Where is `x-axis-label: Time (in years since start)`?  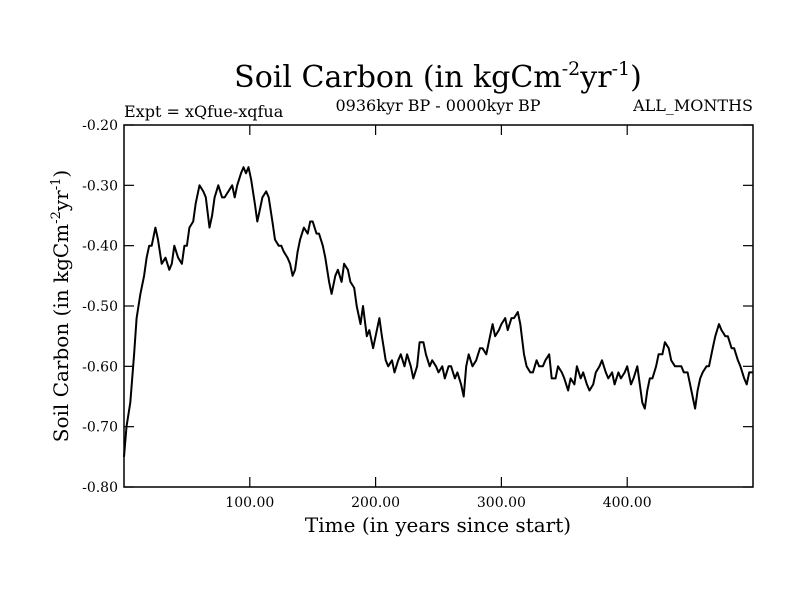
x-axis-label: Time (in years since start) is located at coordinates (438, 525).